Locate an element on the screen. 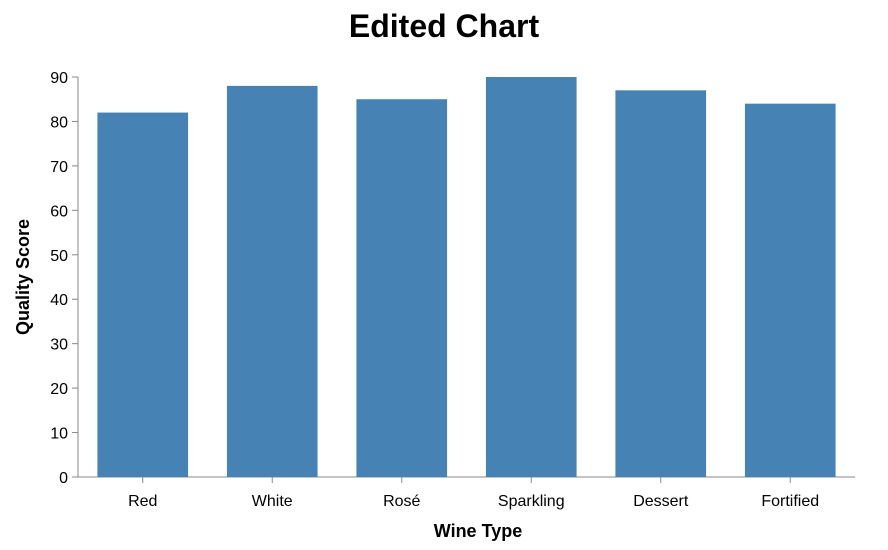 The width and height of the screenshot is (888, 550). x-tick-label: Fortified is located at coordinates (790, 501).